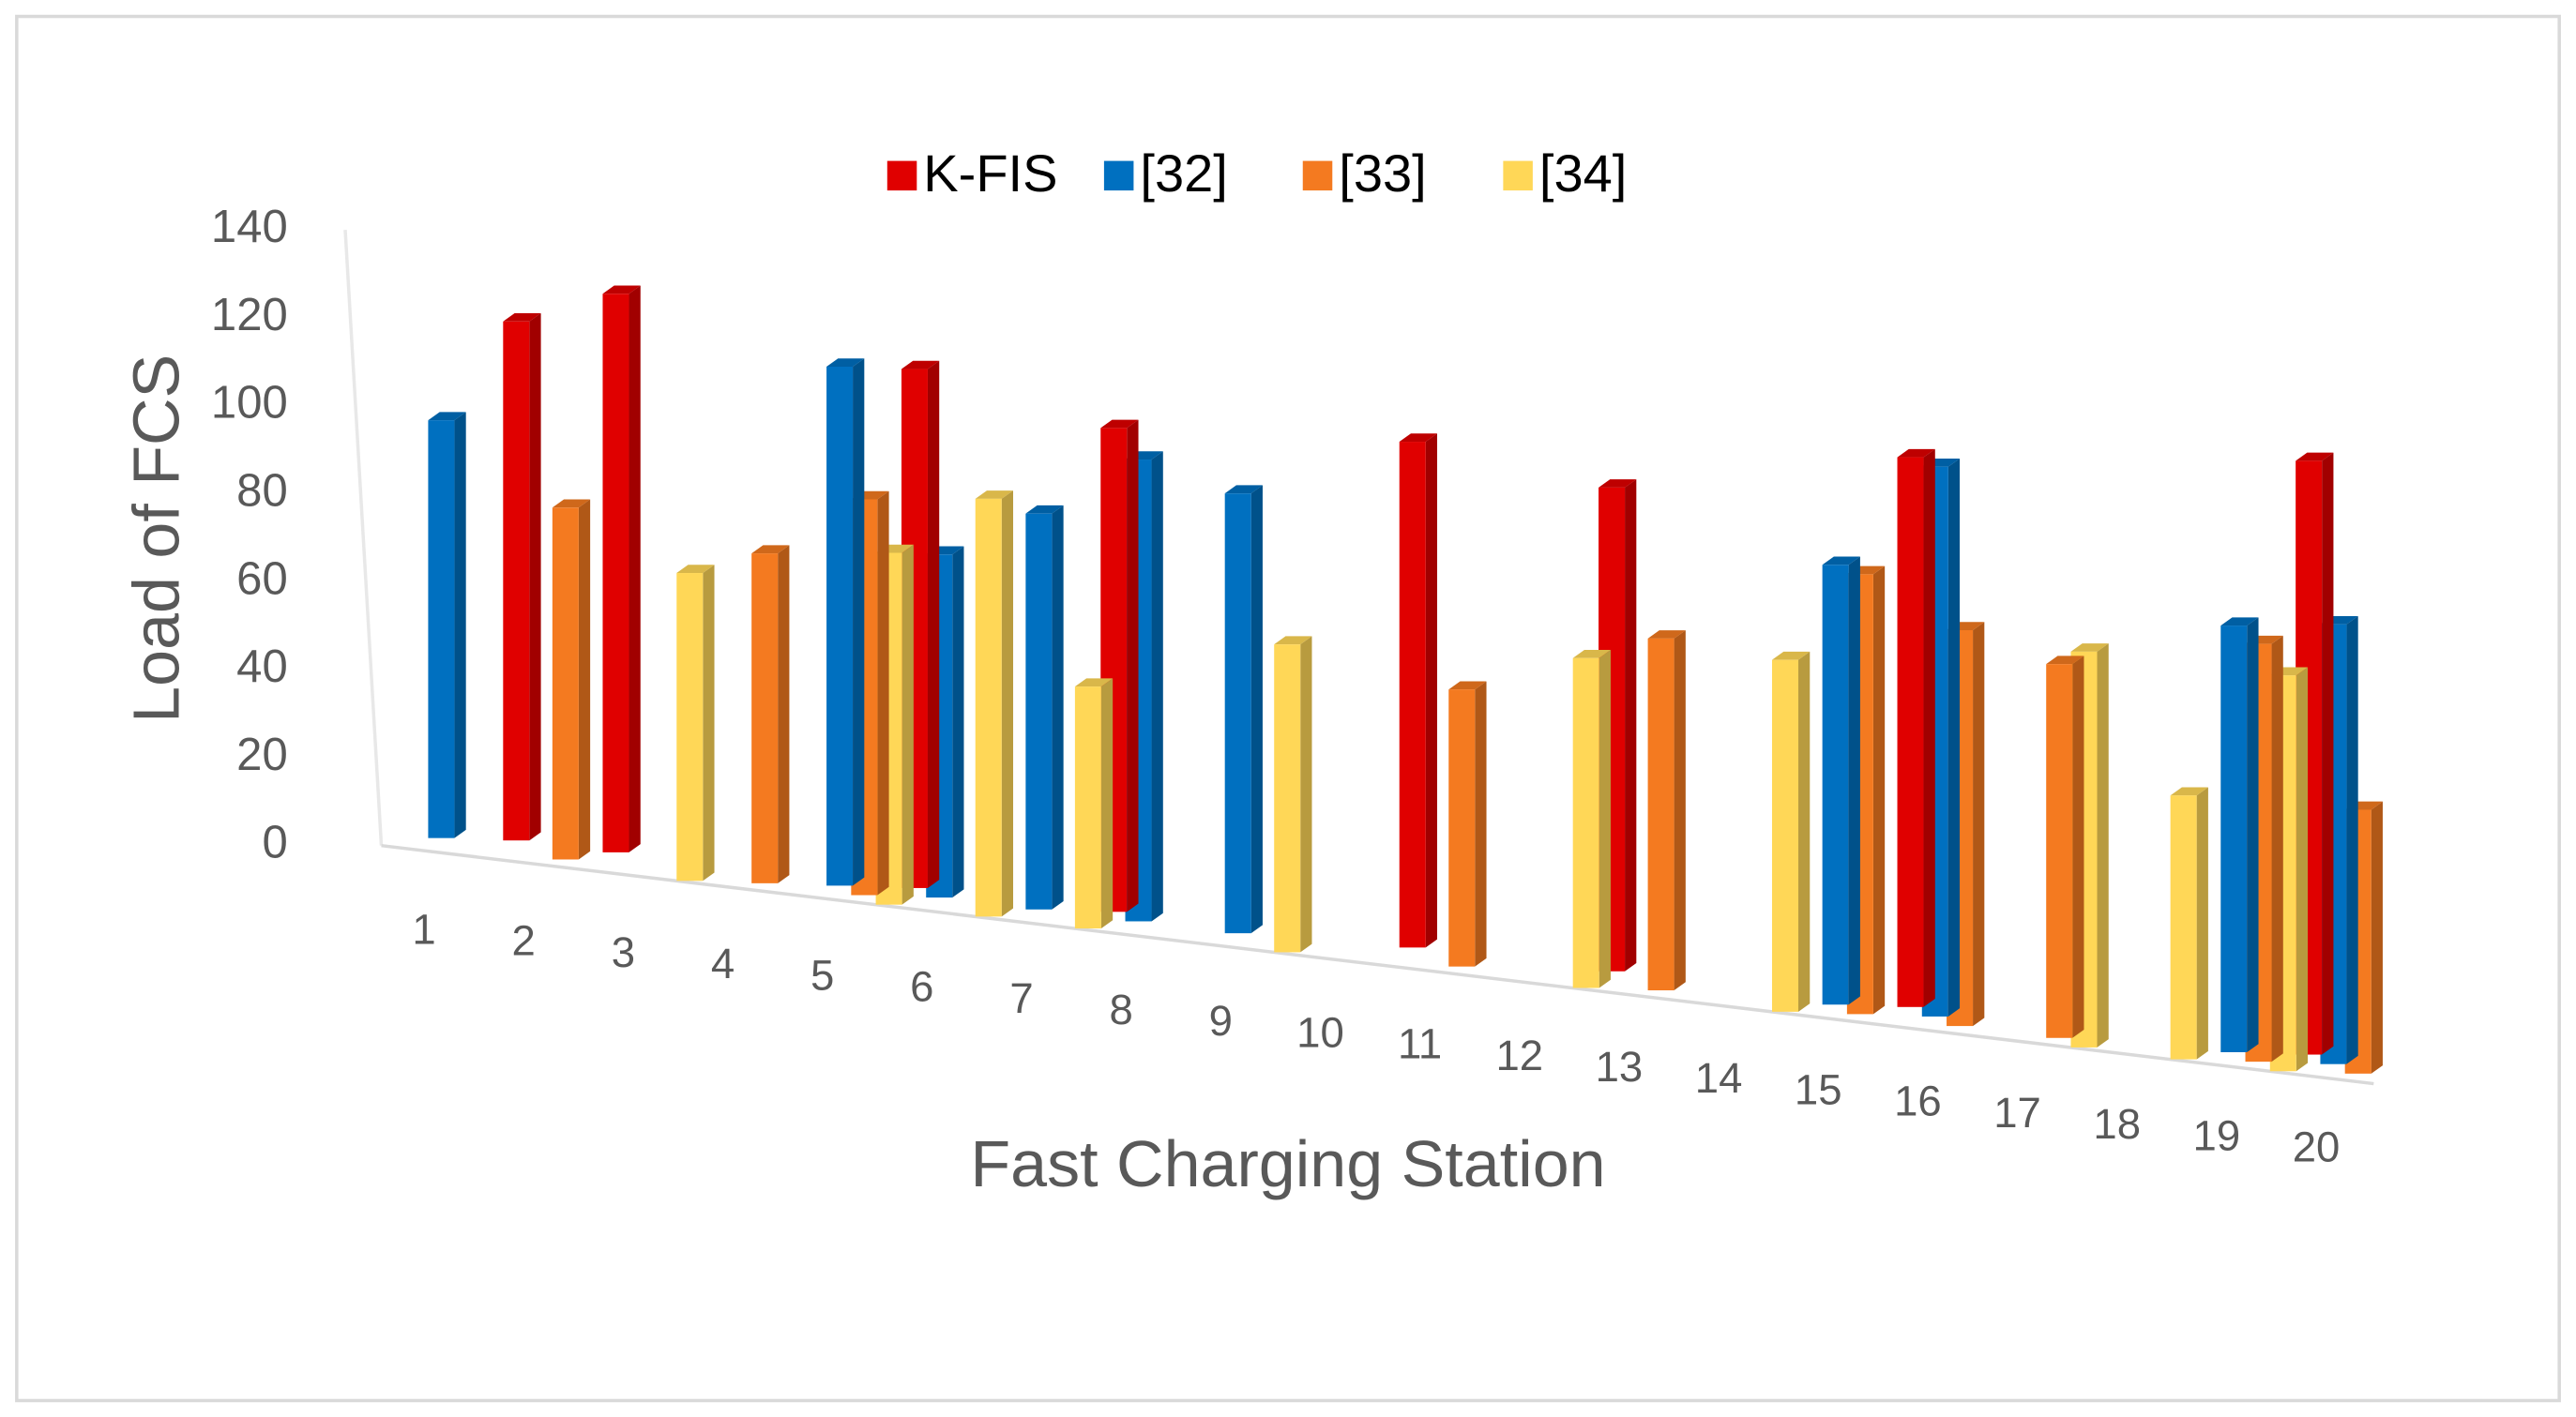 This screenshot has height=1417, width=2576. Describe the element at coordinates (921, 987) in the screenshot. I see `x-tick-label: 6` at that location.